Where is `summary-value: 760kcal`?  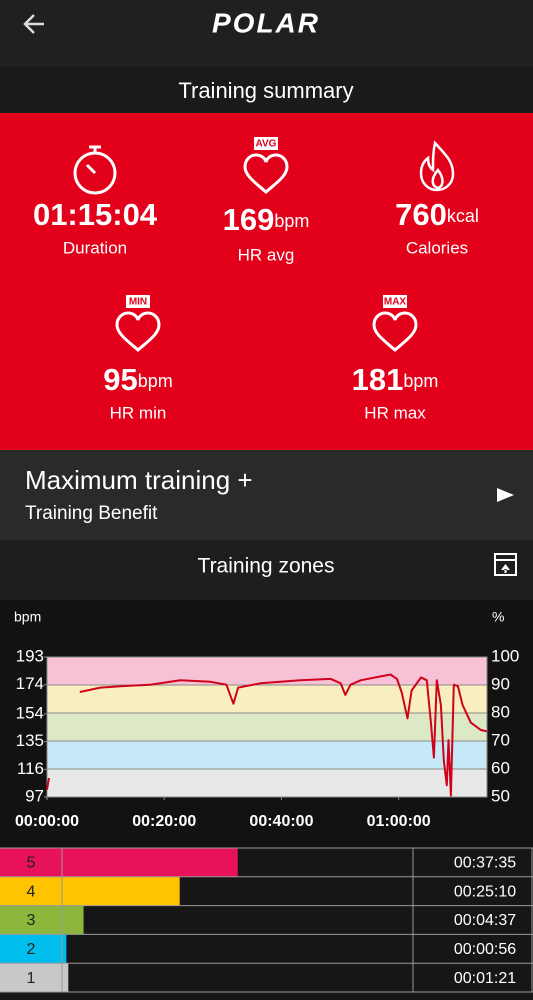 summary-value: 760kcal is located at coordinates (437, 214).